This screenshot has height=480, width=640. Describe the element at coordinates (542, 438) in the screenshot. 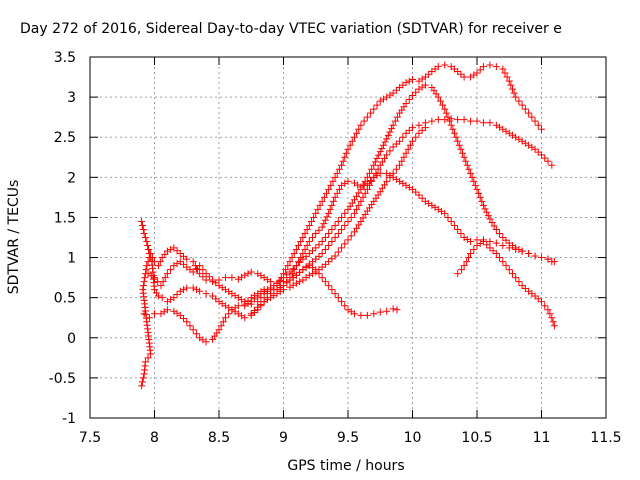

I see `x-tick-label: 11` at that location.